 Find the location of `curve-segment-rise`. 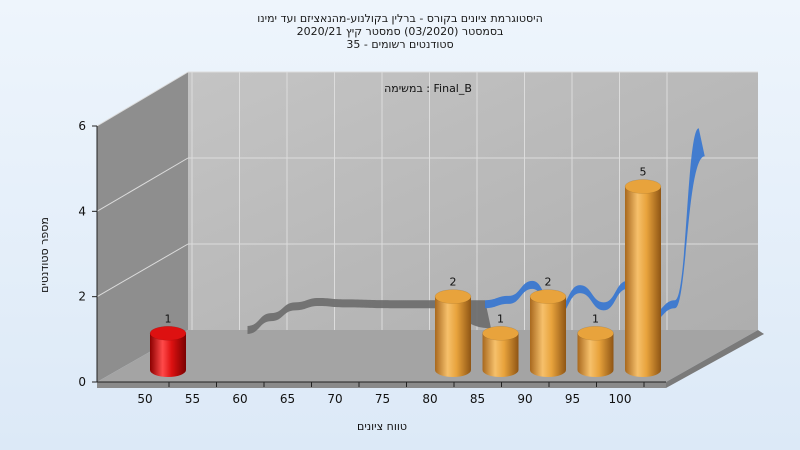

curve-segment-rise is located at coordinates (595, 225).